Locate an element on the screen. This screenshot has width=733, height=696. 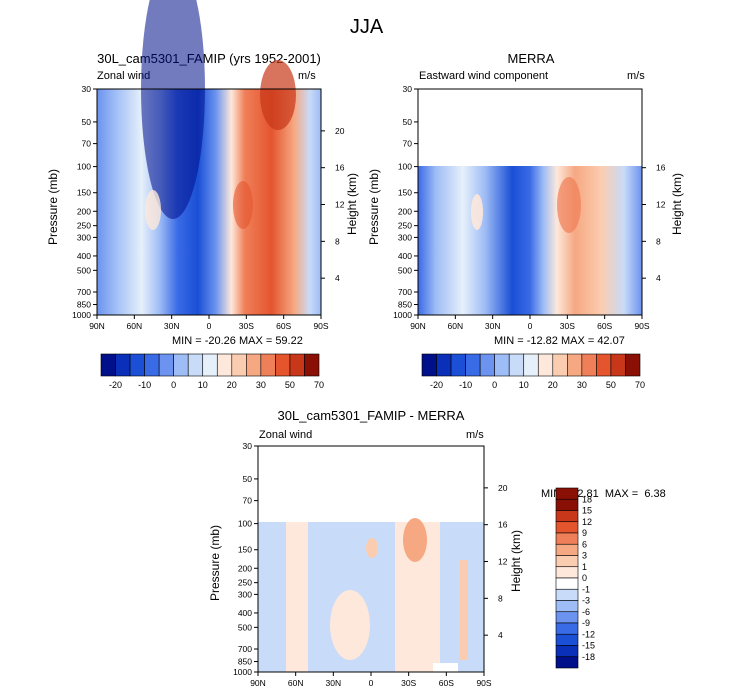
y-tick-label: 850 is located at coordinates (405, 305).